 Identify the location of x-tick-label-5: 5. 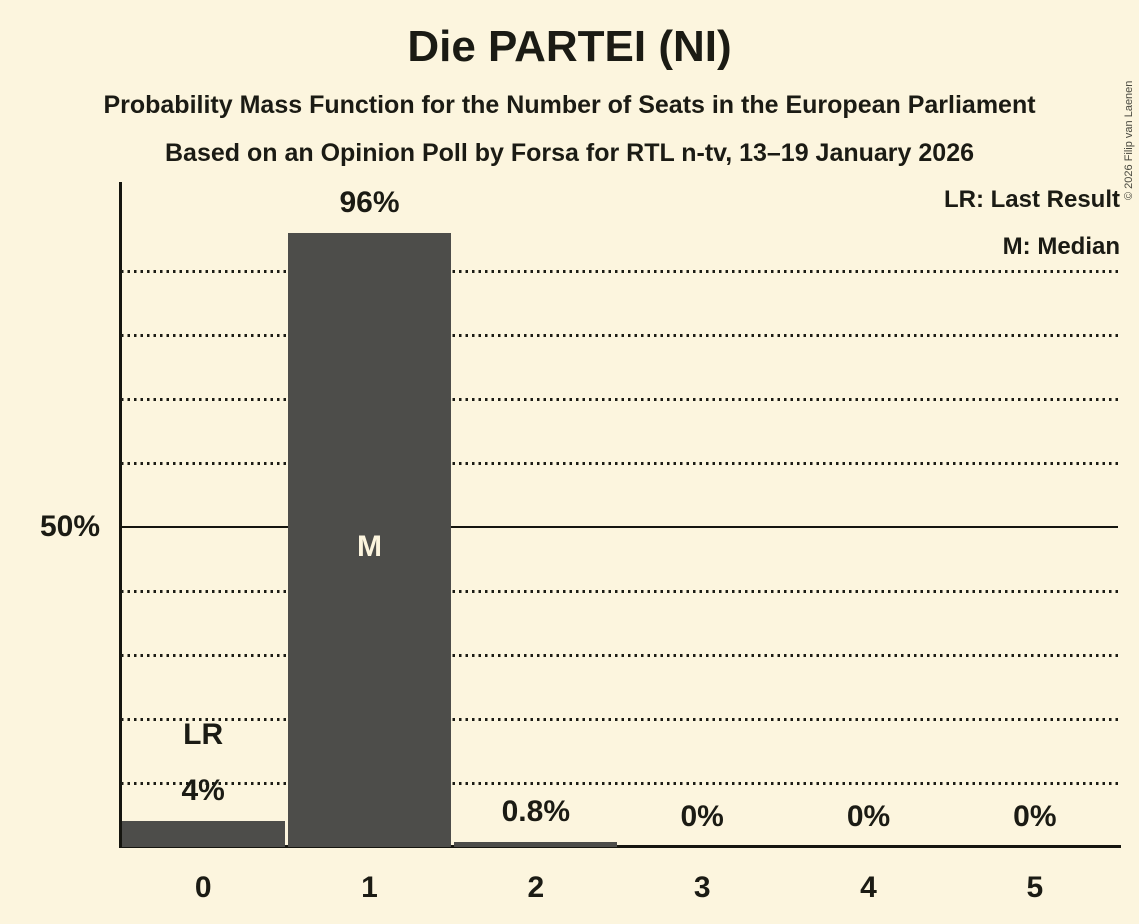
(1035, 887).